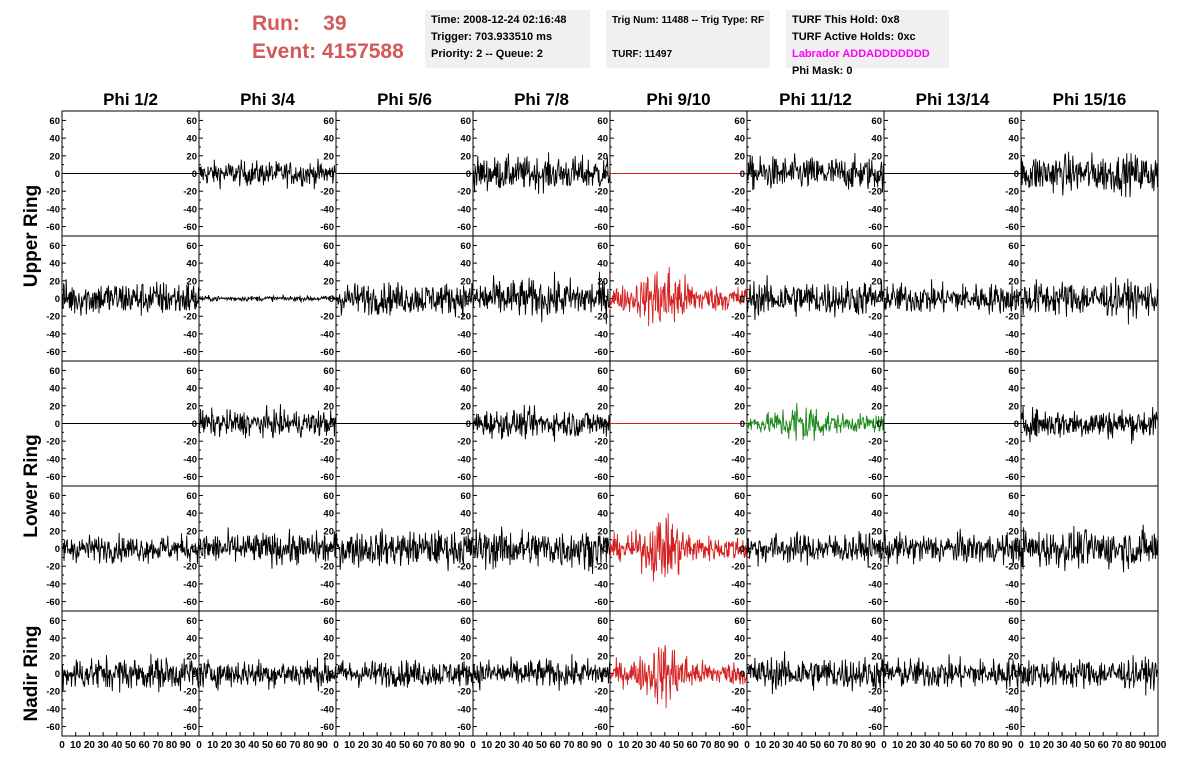 Image resolution: width=1196 pixels, height=772 pixels. Describe the element at coordinates (542, 745) in the screenshot. I see `x-tick-label: 50` at that location.